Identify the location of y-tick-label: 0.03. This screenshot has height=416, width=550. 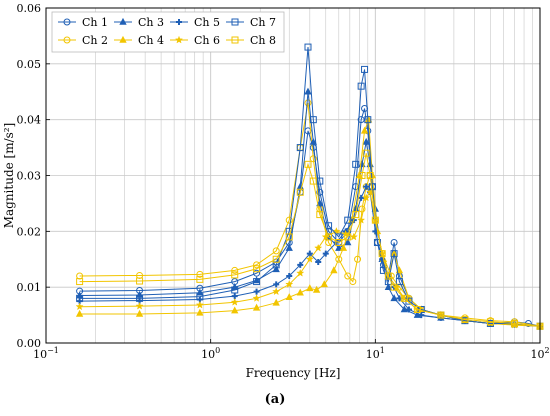
(29, 176).